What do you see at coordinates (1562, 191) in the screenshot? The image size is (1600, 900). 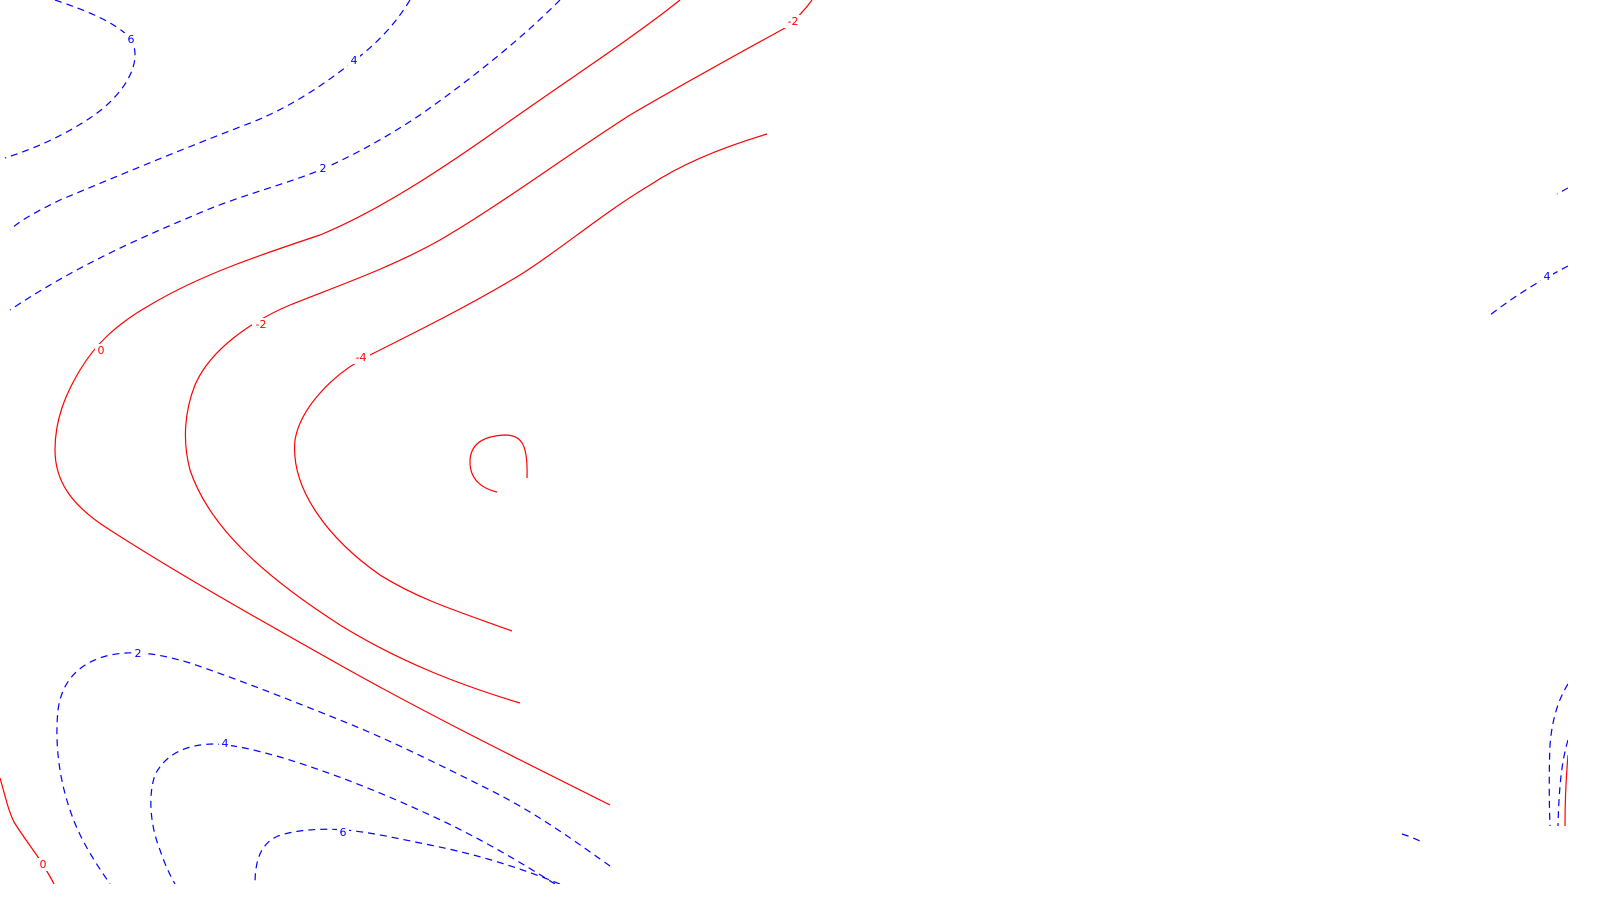 I see `contour-pos-right-top` at bounding box center [1562, 191].